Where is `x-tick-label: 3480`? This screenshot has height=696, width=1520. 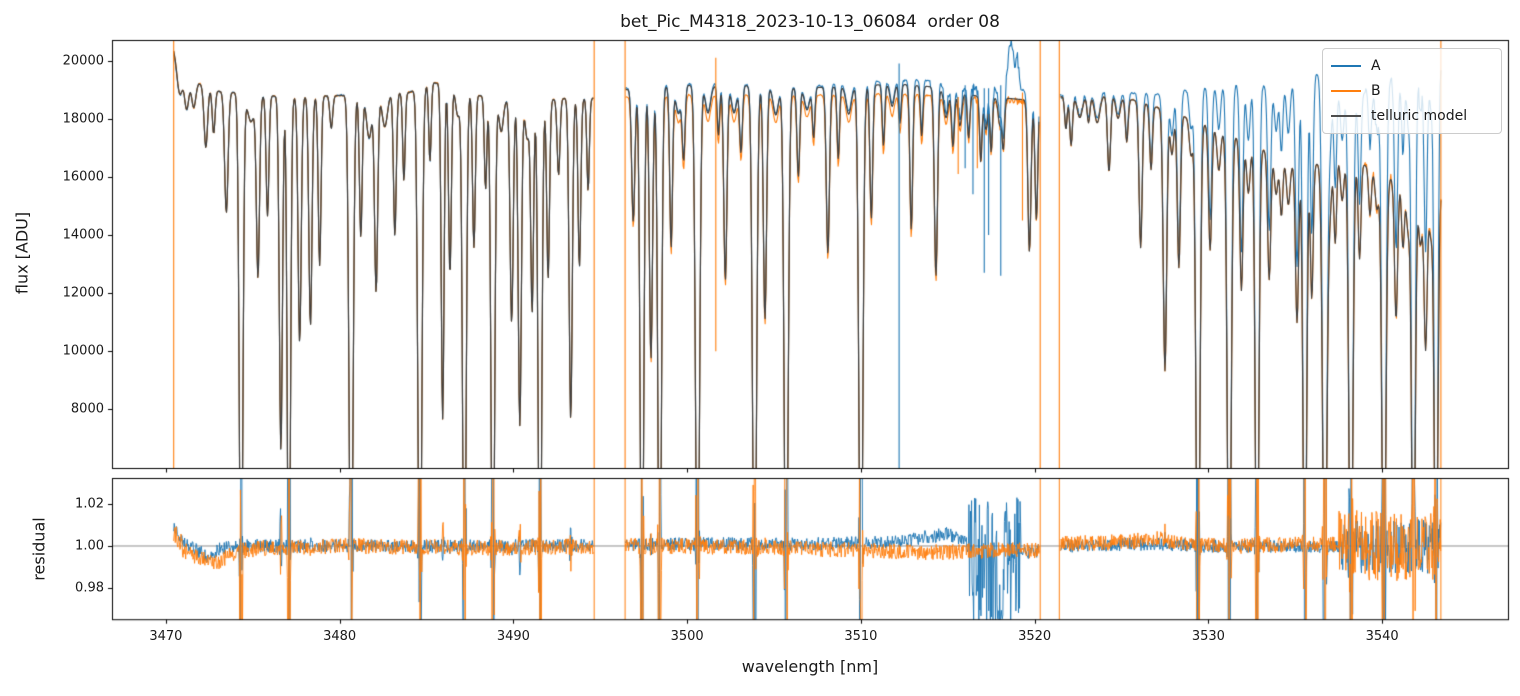 x-tick-label: 3480 is located at coordinates (340, 636).